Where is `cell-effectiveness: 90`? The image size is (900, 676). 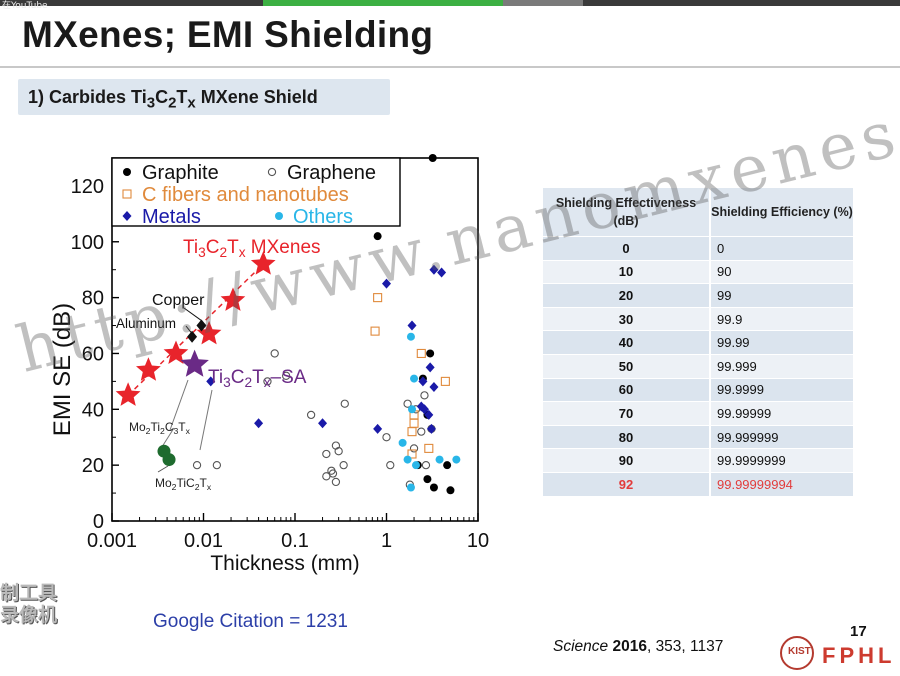 cell-effectiveness: 90 is located at coordinates (626, 460).